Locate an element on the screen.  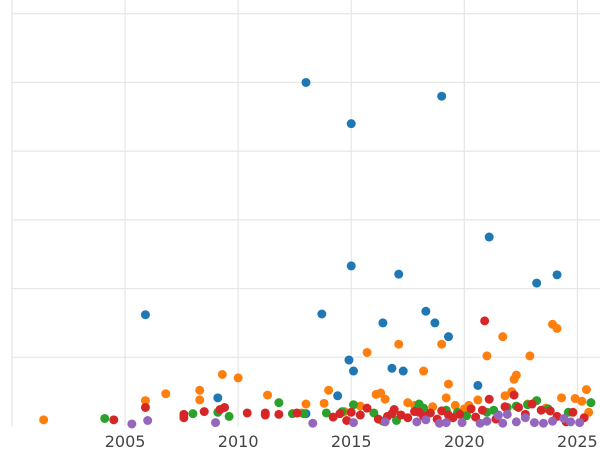
x-tick-label: 2020 is located at coordinates (464, 441).